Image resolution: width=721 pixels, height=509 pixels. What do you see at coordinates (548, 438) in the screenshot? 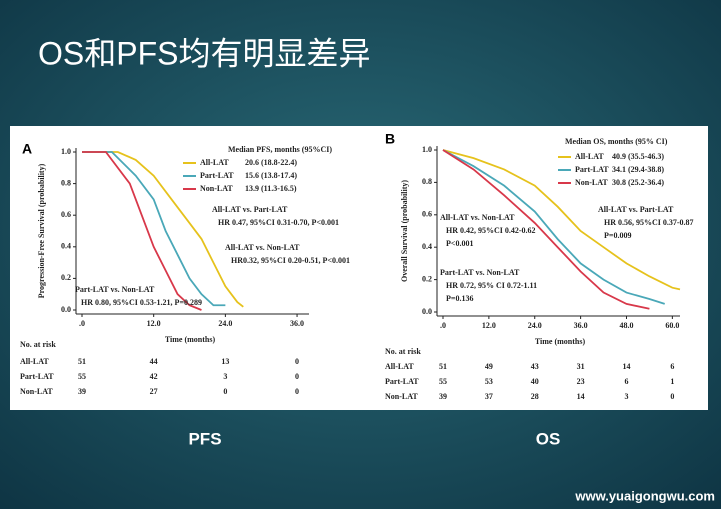
I see `caption: OS` at bounding box center [548, 438].